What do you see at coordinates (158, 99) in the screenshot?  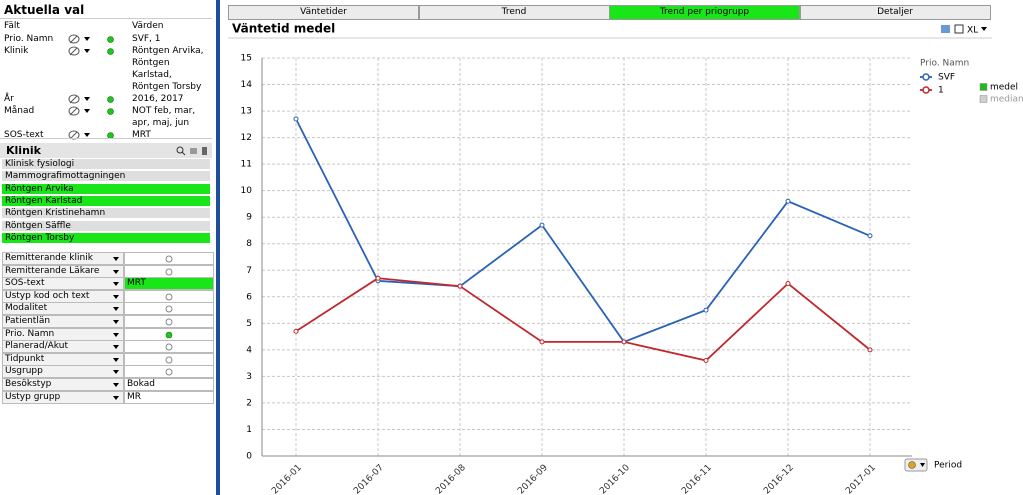 I see `field-value: 2016, 2017` at bounding box center [158, 99].